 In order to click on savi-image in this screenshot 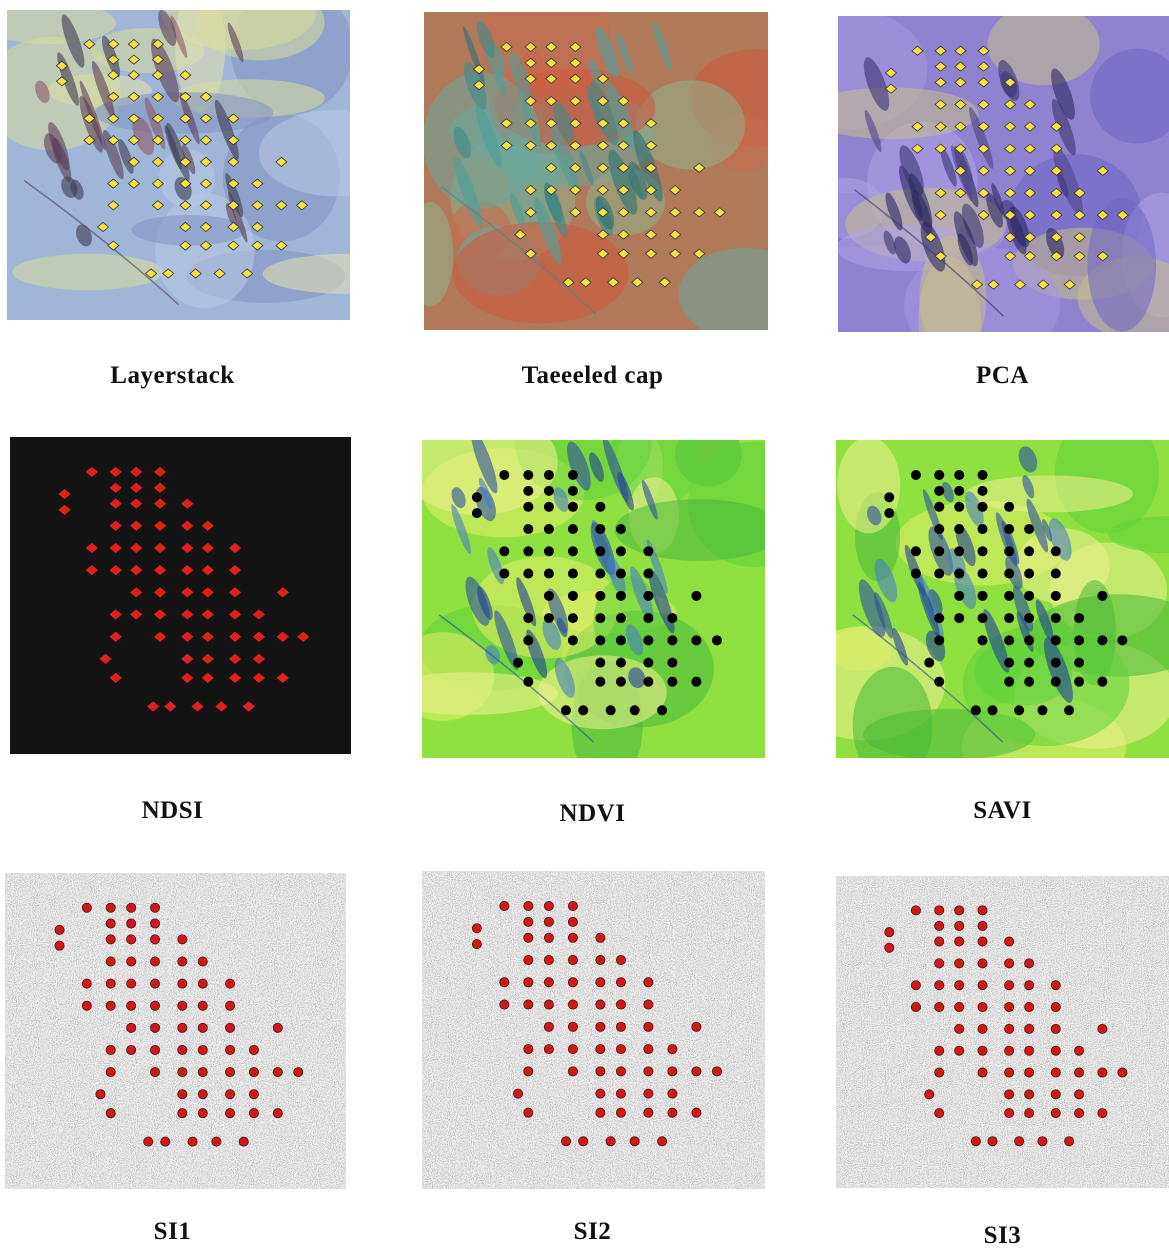, I will do `click(1002, 599)`.